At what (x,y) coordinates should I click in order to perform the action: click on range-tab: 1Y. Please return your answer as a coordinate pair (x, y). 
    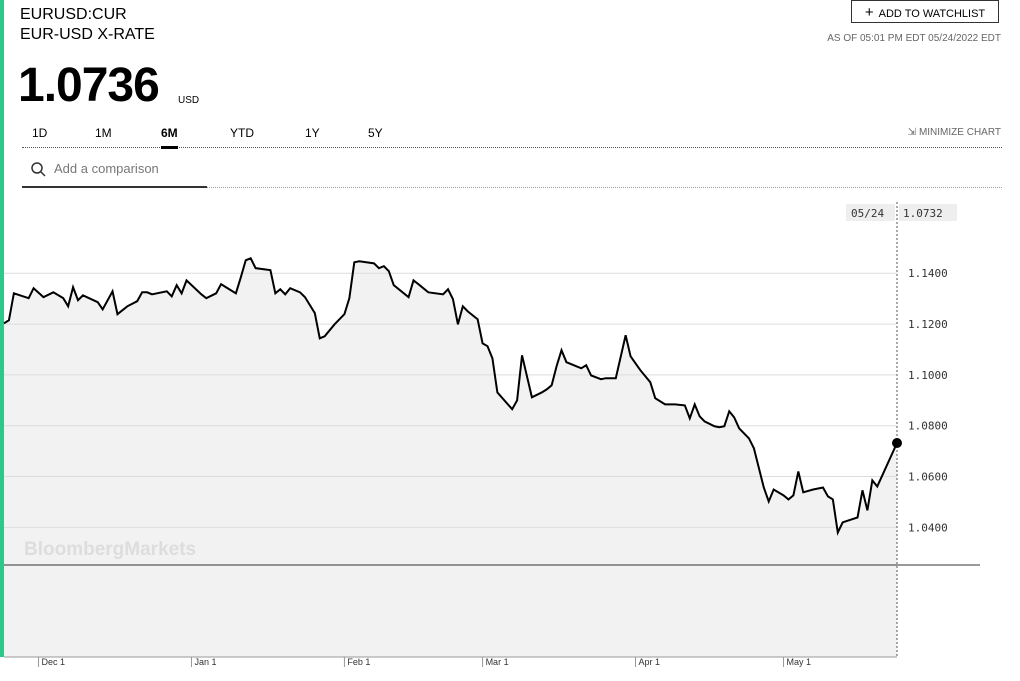
    Looking at the image, I should click on (312, 133).